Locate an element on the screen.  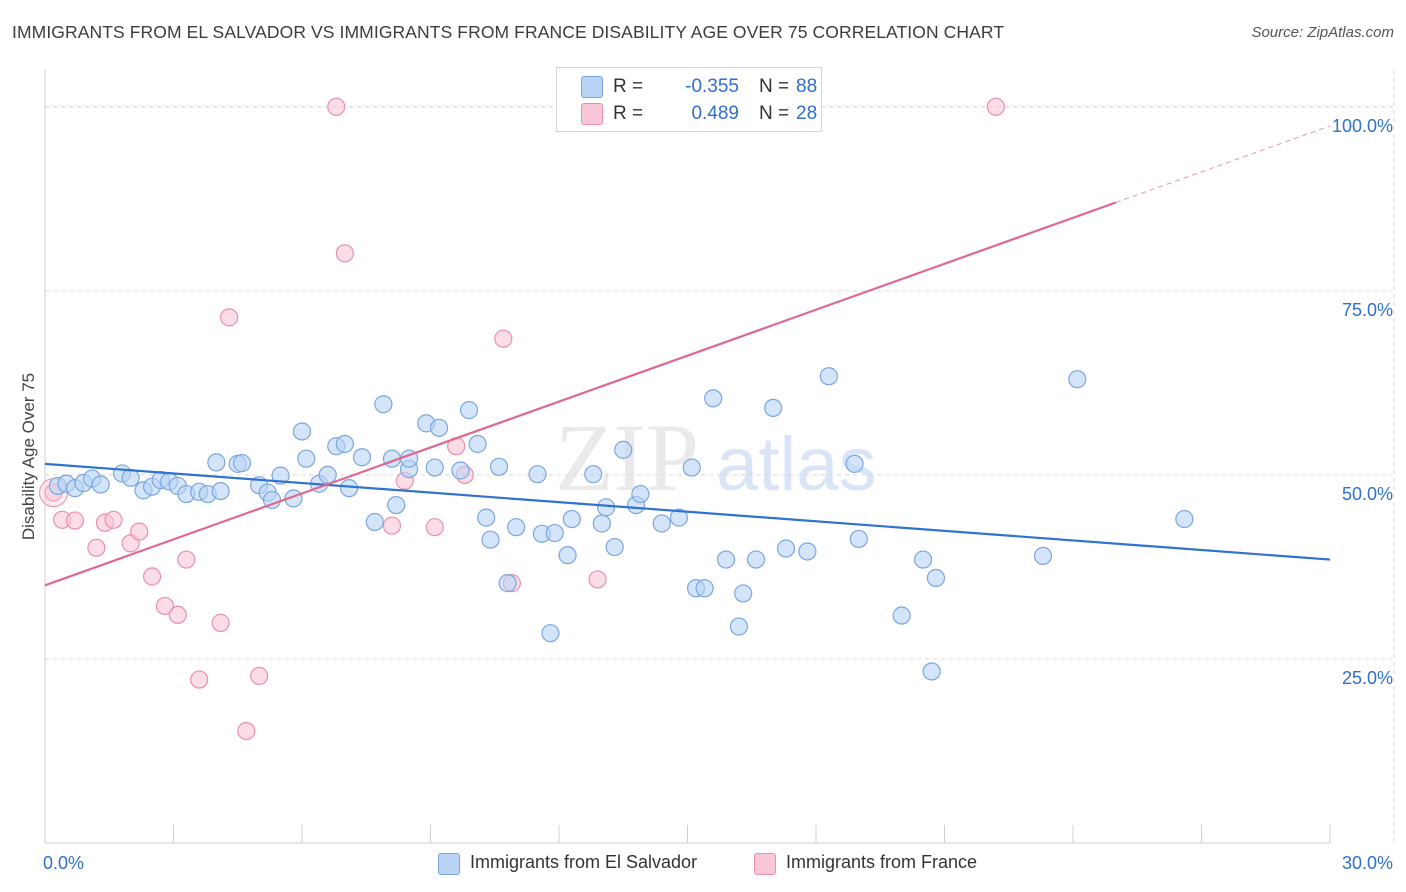
legend-label: Immigrants from El Salvador is located at coordinates (584, 862).